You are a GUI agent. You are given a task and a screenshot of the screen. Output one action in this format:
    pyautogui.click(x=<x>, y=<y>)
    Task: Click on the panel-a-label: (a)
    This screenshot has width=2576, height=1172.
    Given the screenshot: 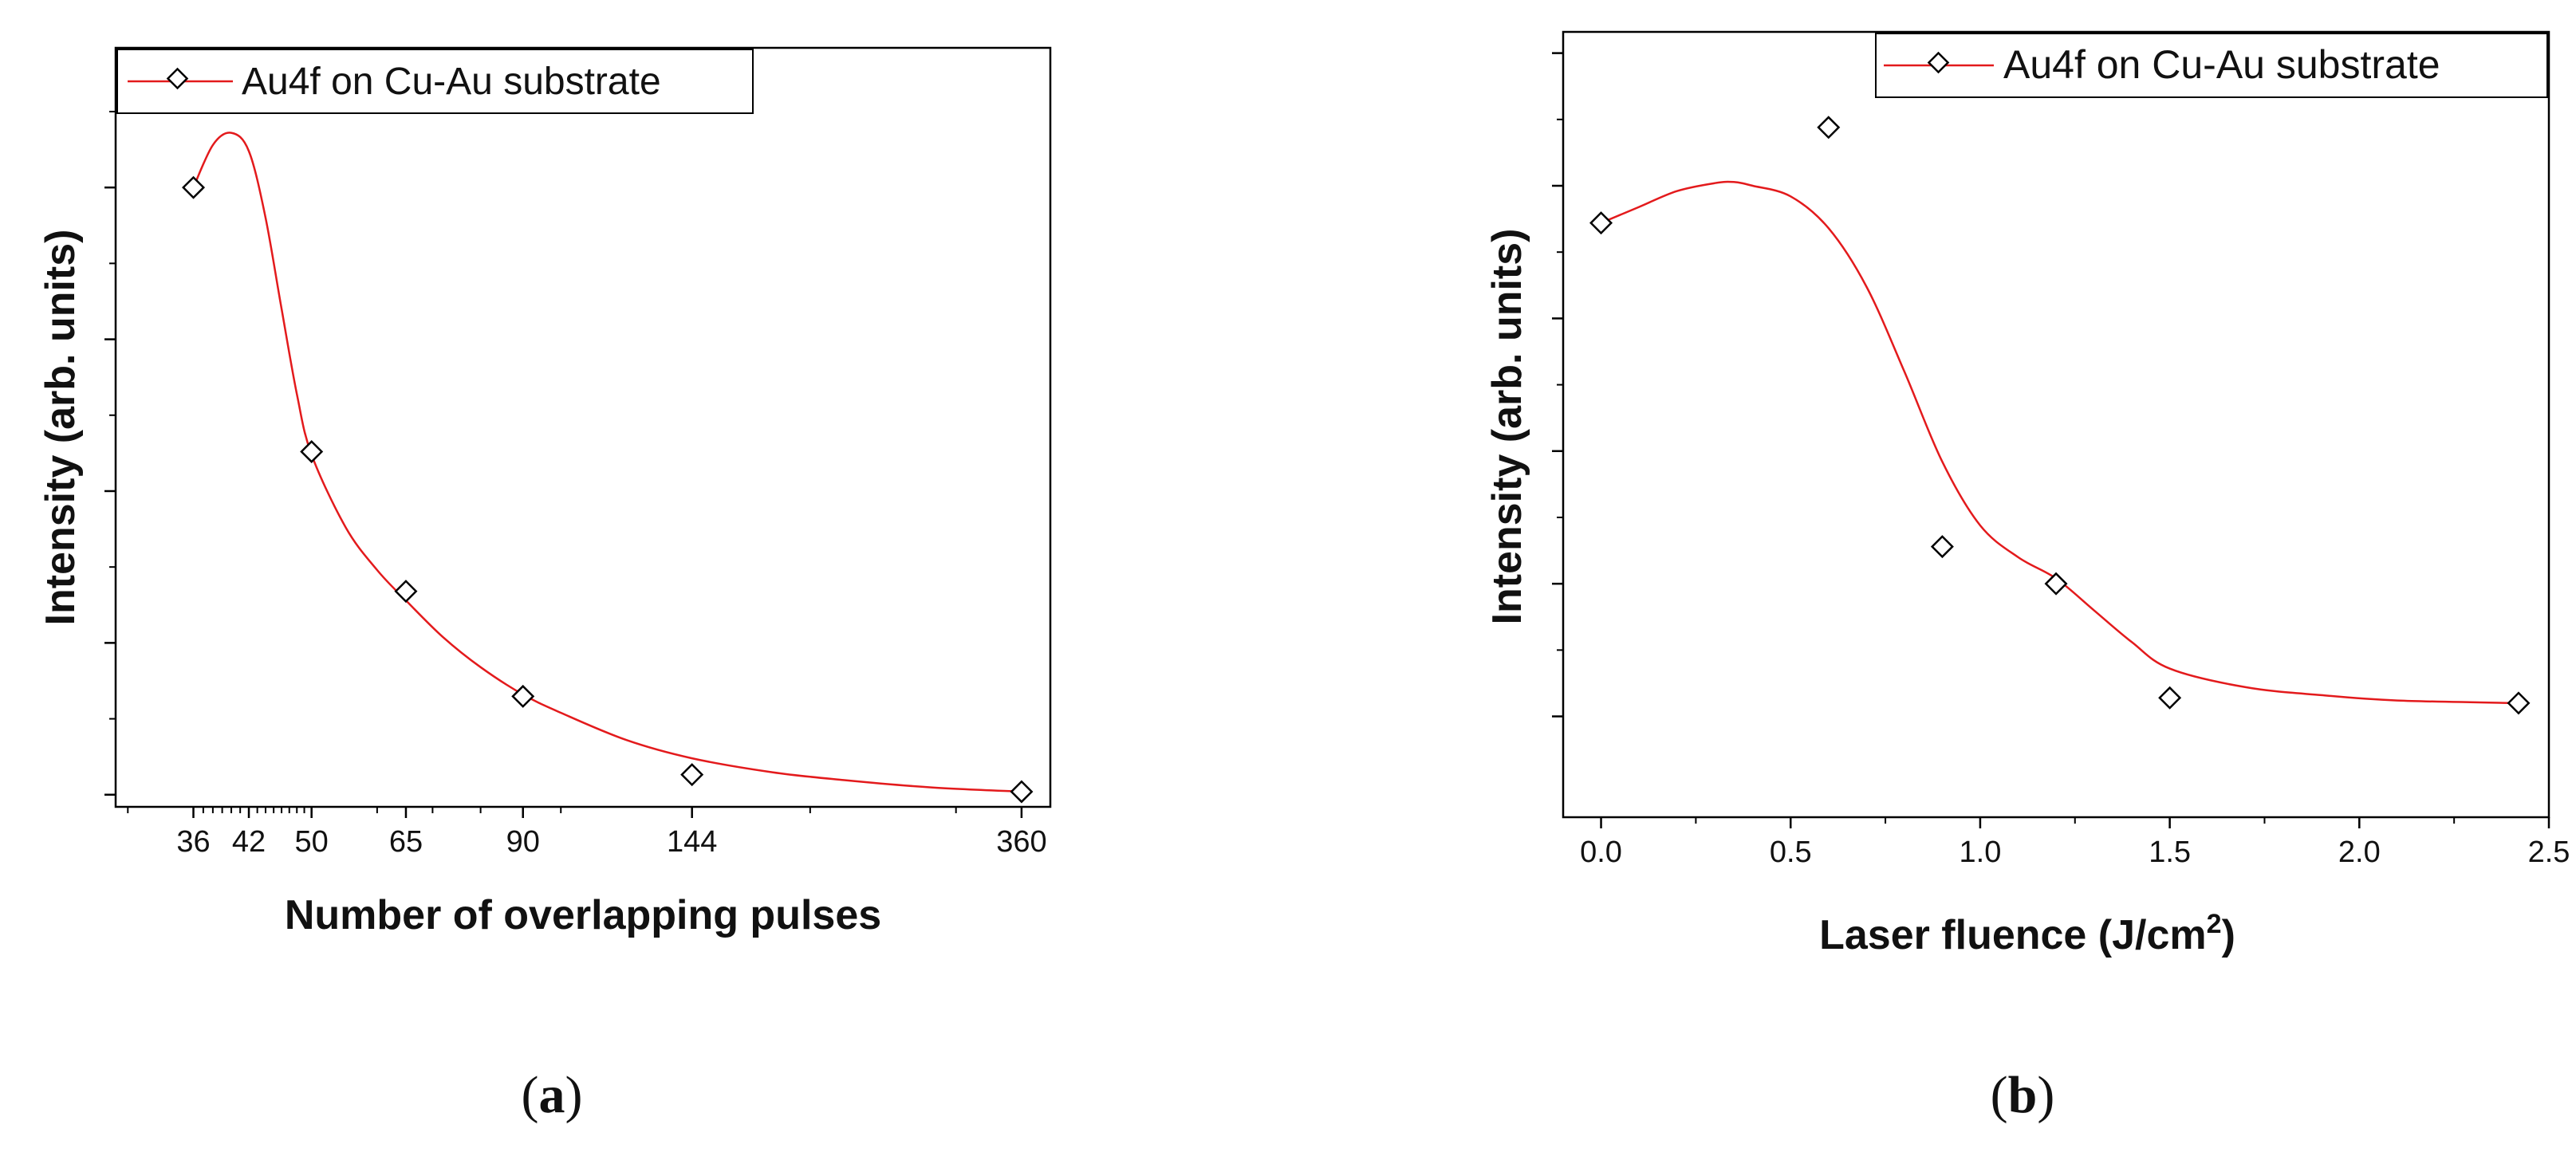 What is the action you would take?
    pyautogui.click(x=552, y=1095)
    